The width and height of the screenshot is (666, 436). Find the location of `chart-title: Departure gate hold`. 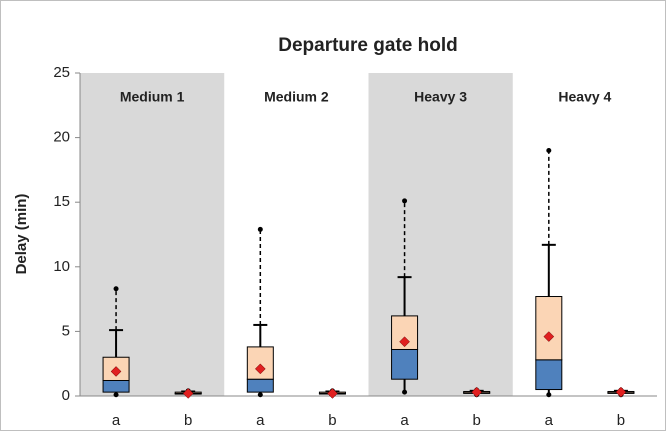

chart-title: Departure gate hold is located at coordinates (367, 45).